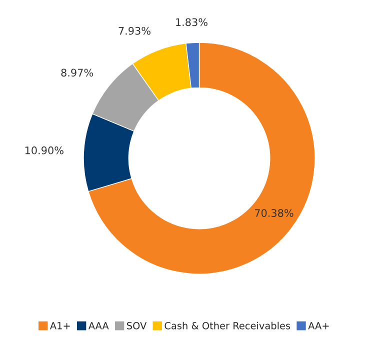 The height and width of the screenshot is (340, 369). What do you see at coordinates (227, 326) in the screenshot?
I see `legend-label: Cash & Other Receivables` at bounding box center [227, 326].